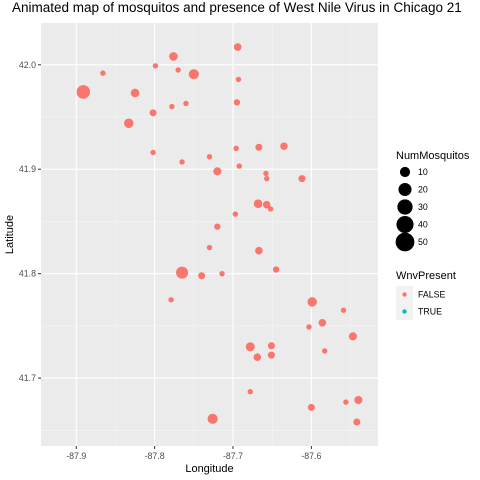  I want to click on x-tick-label: -87.9, so click(76, 456).